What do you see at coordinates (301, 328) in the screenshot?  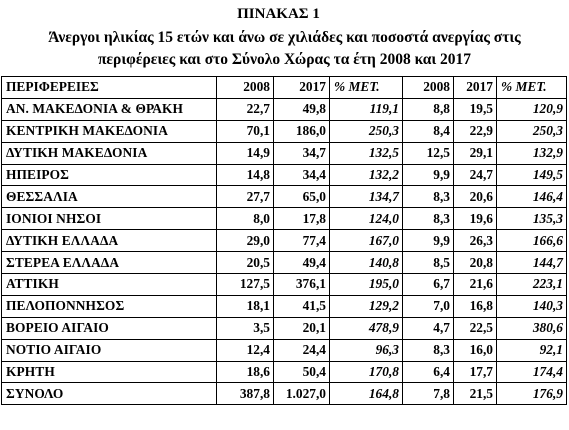 I see `cell-unemployed-2017: 20,1` at bounding box center [301, 328].